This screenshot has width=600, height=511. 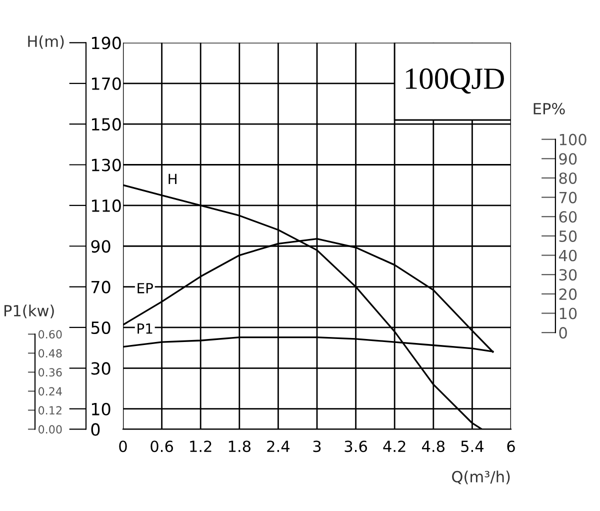 What do you see at coordinates (394, 446) in the screenshot?
I see `x-tick-label: 4.2` at bounding box center [394, 446].